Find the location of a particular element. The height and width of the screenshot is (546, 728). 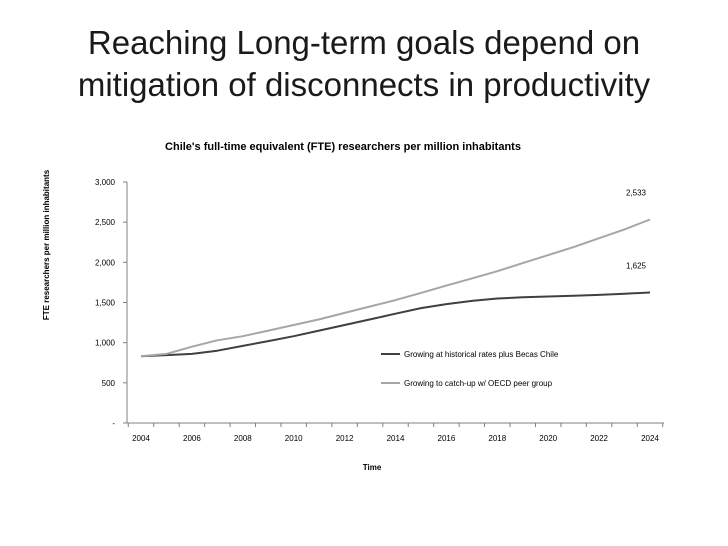

x-tick-label: 2018 is located at coordinates (497, 438).